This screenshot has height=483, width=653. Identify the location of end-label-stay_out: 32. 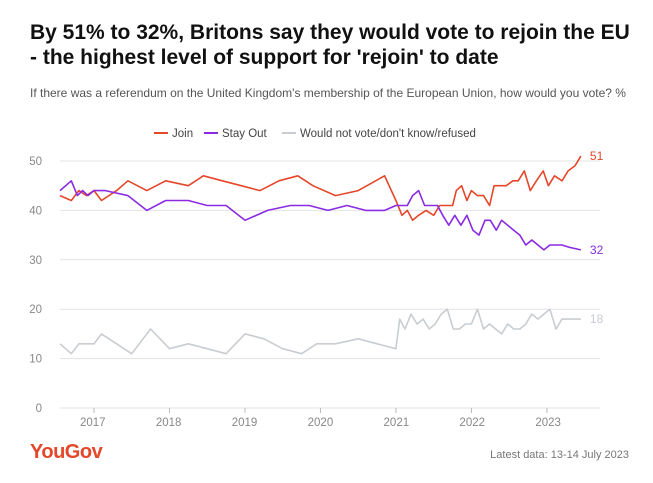
(597, 250).